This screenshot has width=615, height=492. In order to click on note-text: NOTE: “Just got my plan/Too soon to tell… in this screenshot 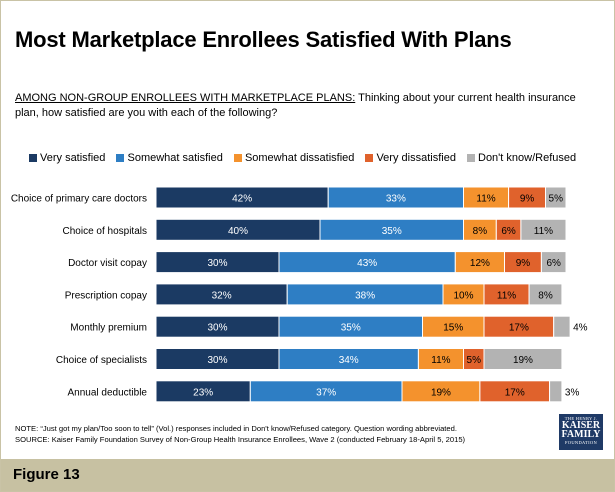, I will do `click(236, 428)`.